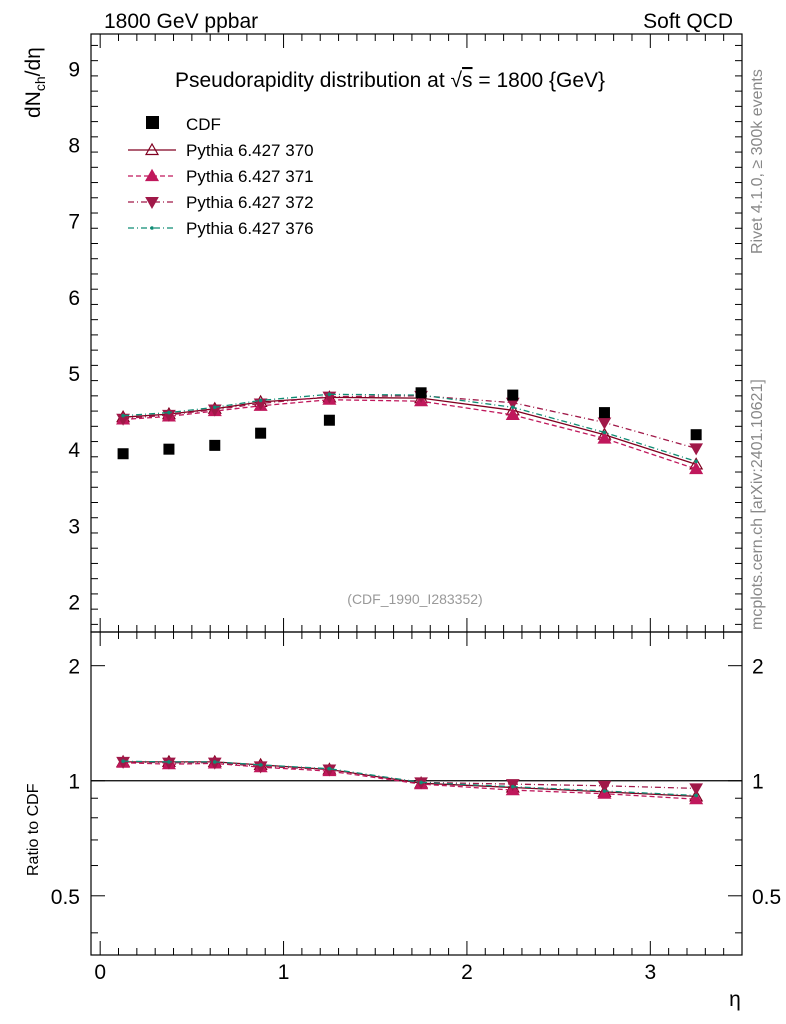  Describe the element at coordinates (203, 124) in the screenshot. I see `legend-label-cdf: CDF` at that location.